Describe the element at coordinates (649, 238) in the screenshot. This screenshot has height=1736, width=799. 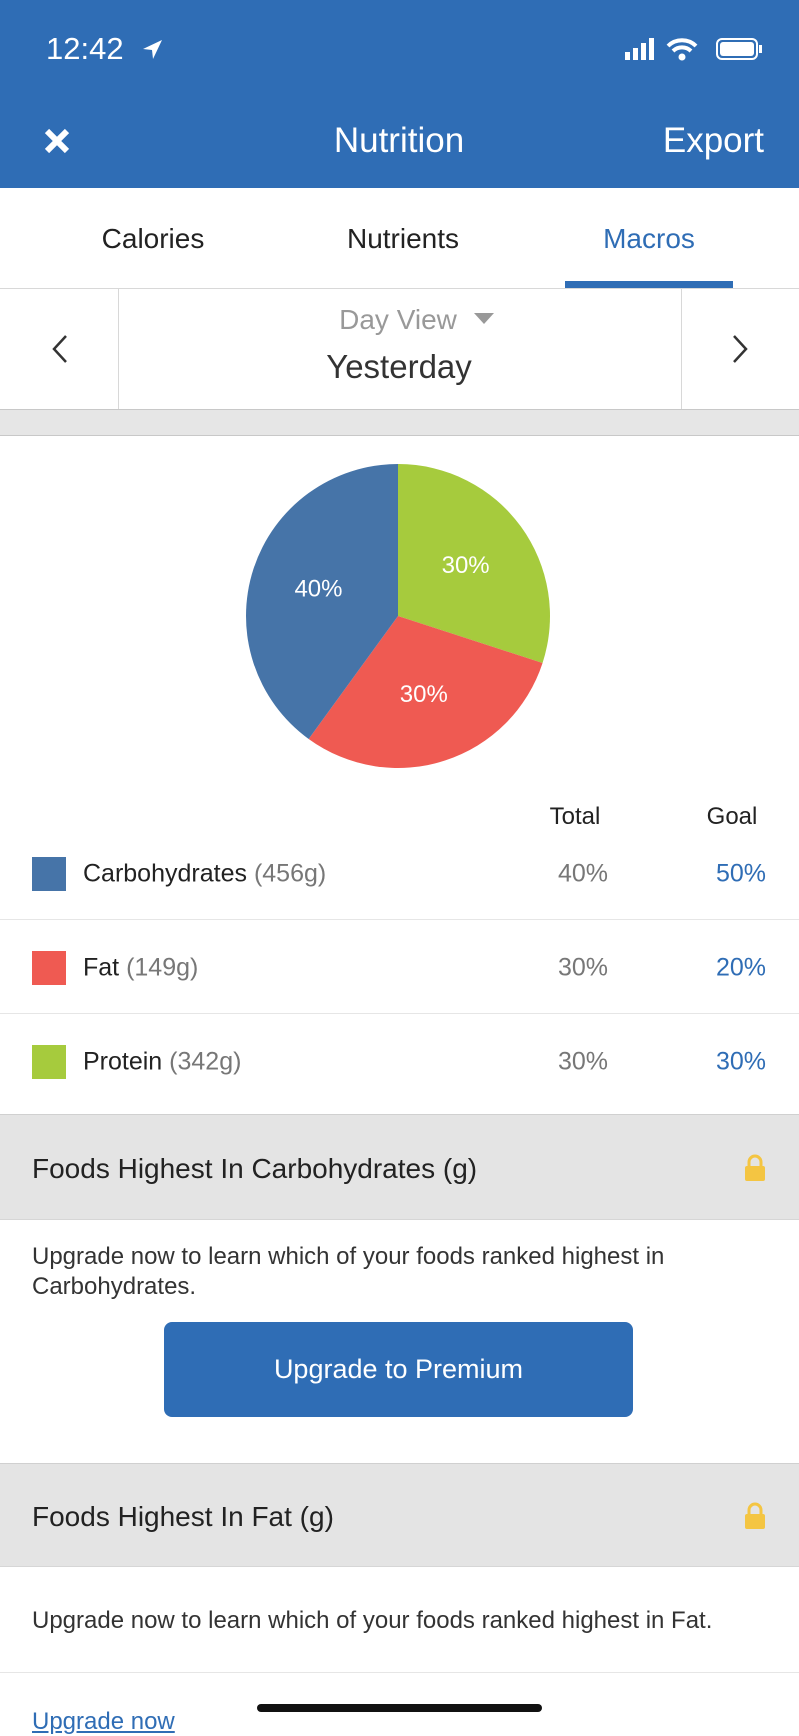
I see `tab-active: Macros` at that location.